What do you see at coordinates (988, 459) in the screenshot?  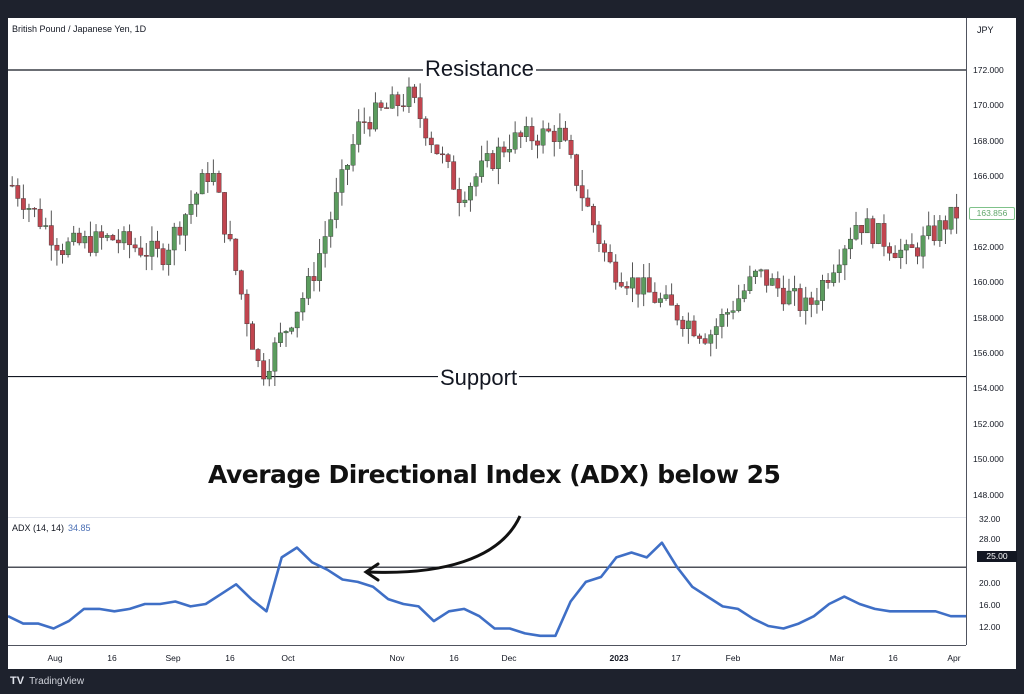 I see `price-tick: 150.000` at bounding box center [988, 459].